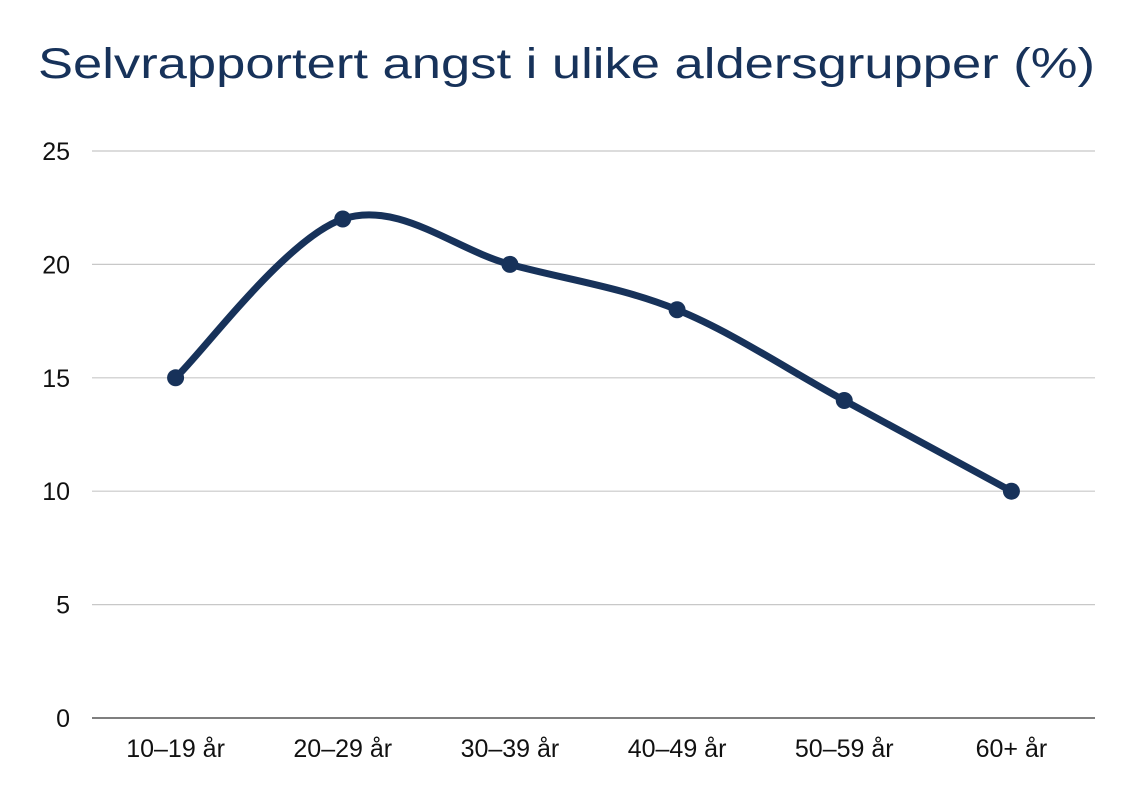  Describe the element at coordinates (677, 749) in the screenshot. I see `x-tick-label: 40–49 år` at that location.